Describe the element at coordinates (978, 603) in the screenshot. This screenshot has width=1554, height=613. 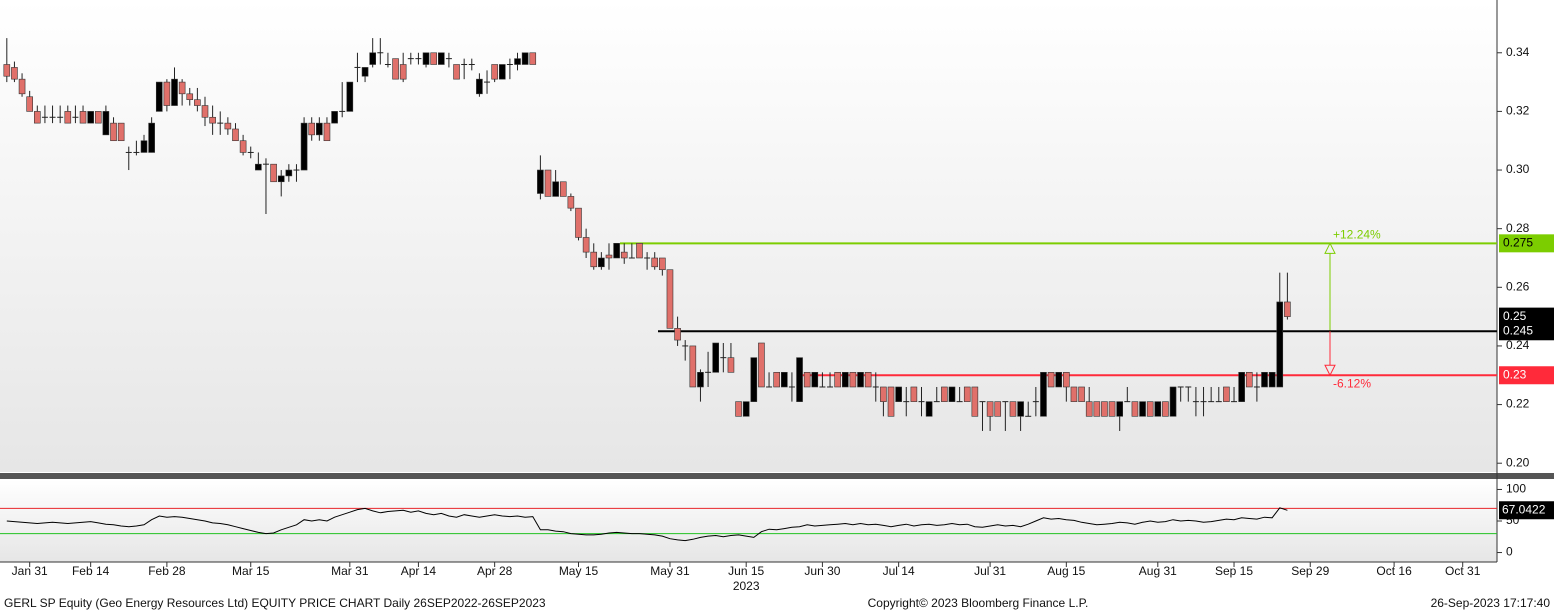
I see `footer-center: Copyright© 2023 Bloomberg Finance L.P.` at that location.